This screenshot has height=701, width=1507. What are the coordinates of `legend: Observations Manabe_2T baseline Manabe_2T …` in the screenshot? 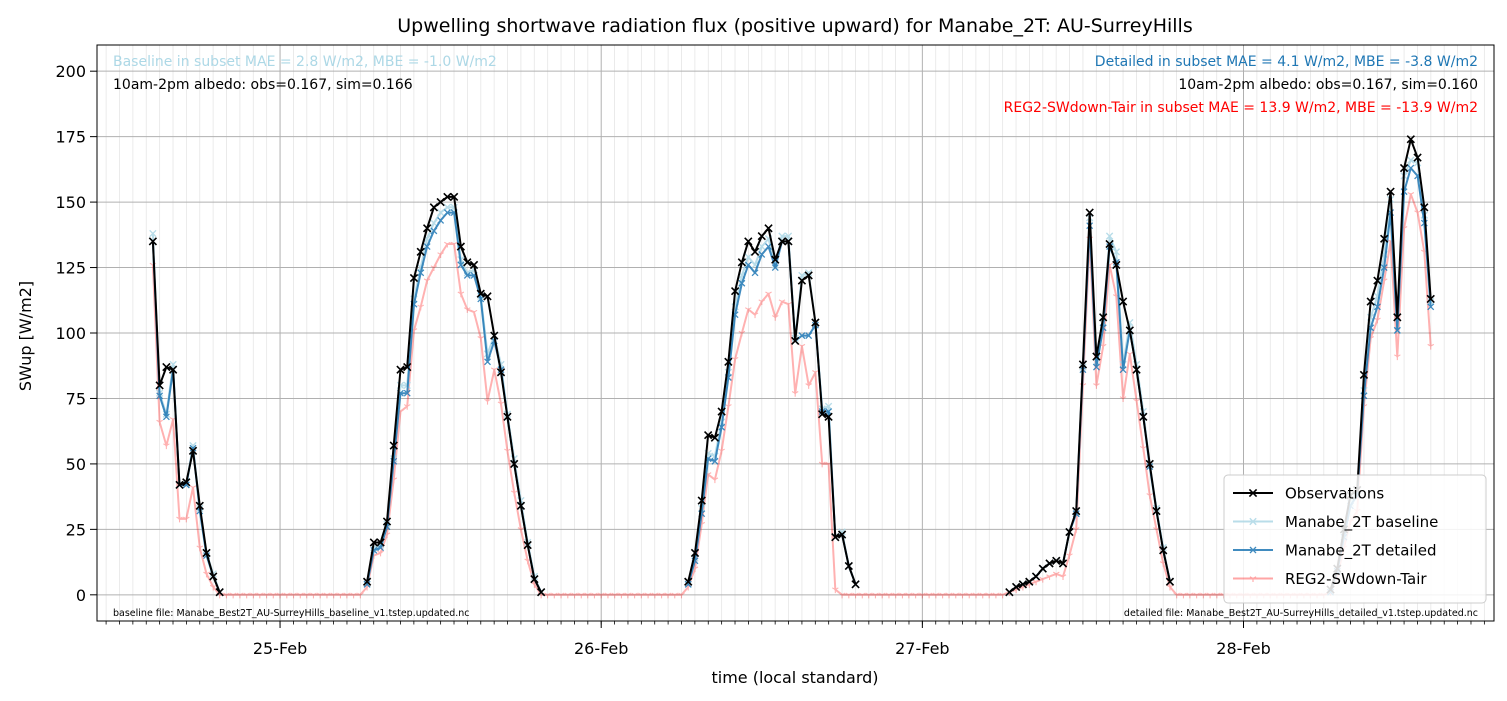 It's located at (1355, 539).